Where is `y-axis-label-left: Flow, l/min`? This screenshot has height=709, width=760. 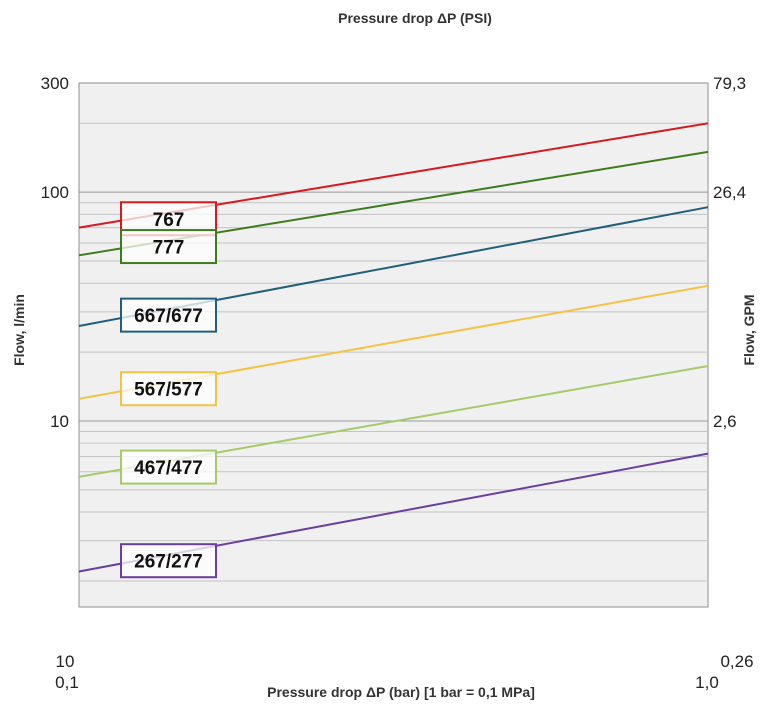
y-axis-label-left: Flow, l/min is located at coordinates (19, 330).